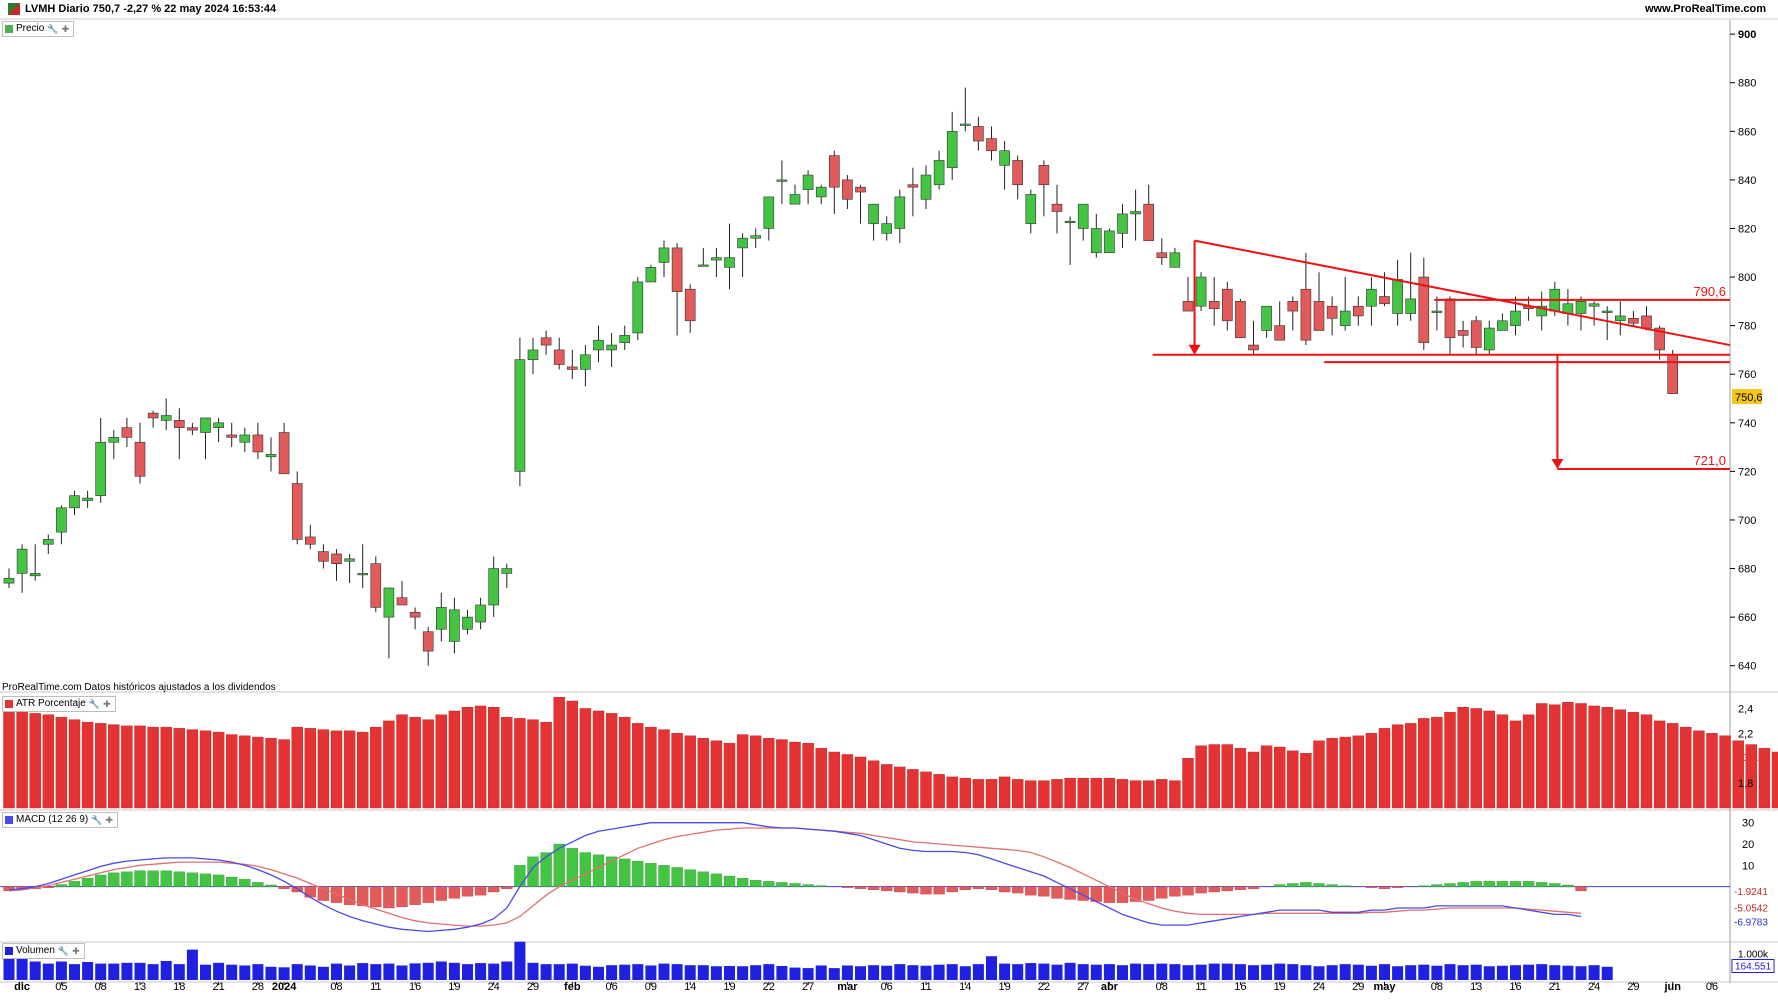 The height and width of the screenshot is (1000, 1778). Describe the element at coordinates (59, 704) in the screenshot. I see `atr-panel-label: ATR Porcentaje 🔧 ✚` at that location.